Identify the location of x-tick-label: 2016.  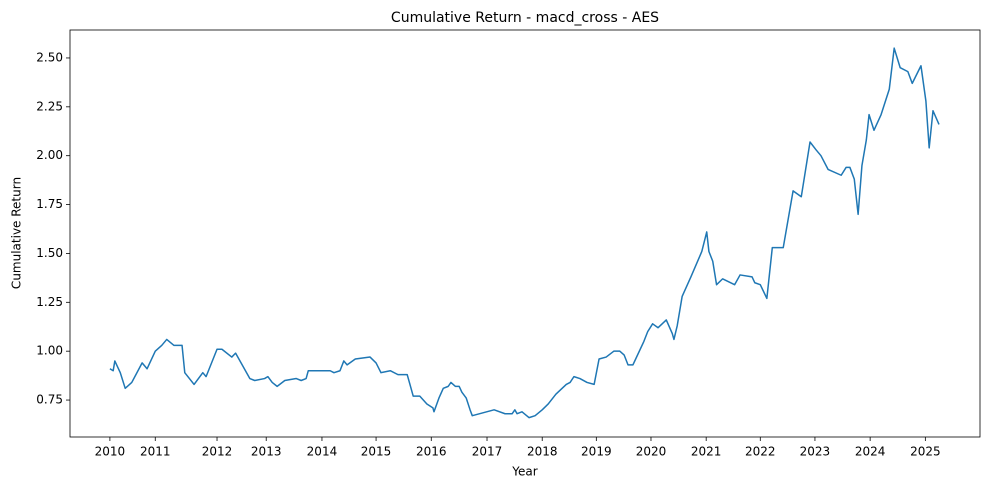
(431, 452).